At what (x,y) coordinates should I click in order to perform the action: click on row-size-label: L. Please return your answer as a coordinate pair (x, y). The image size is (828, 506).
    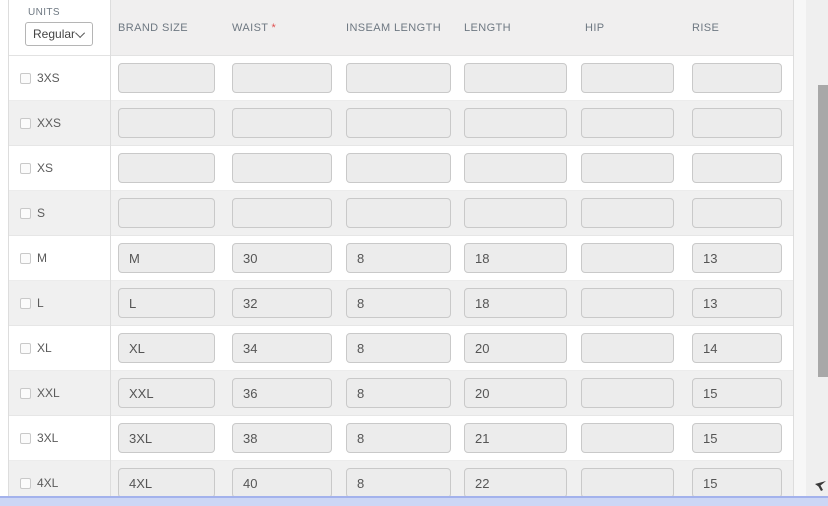
    Looking at the image, I should click on (40, 303).